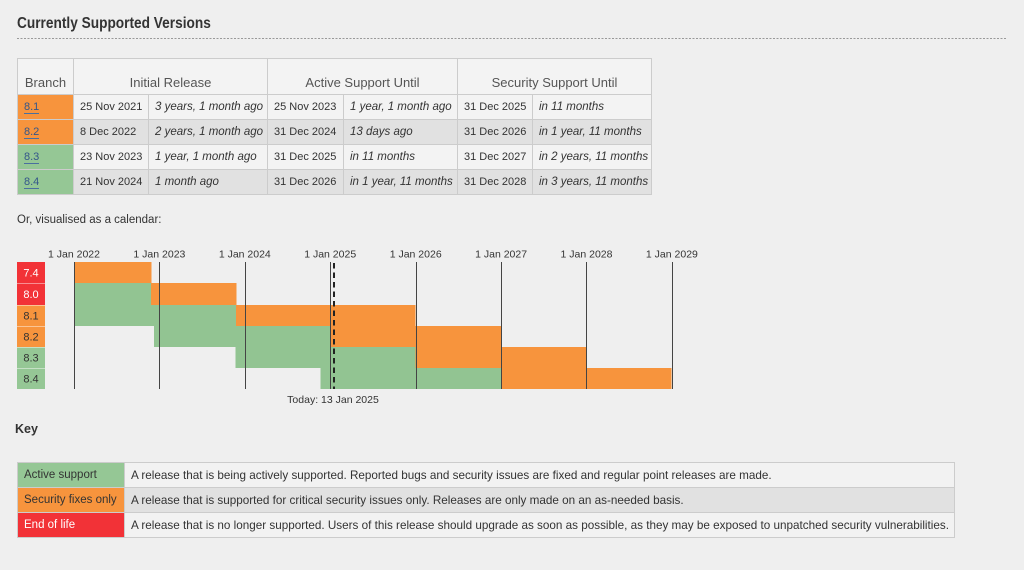 This screenshot has height=570, width=1024. Describe the element at coordinates (30, 359) in the screenshot. I see `svg-text: 8.3` at that location.